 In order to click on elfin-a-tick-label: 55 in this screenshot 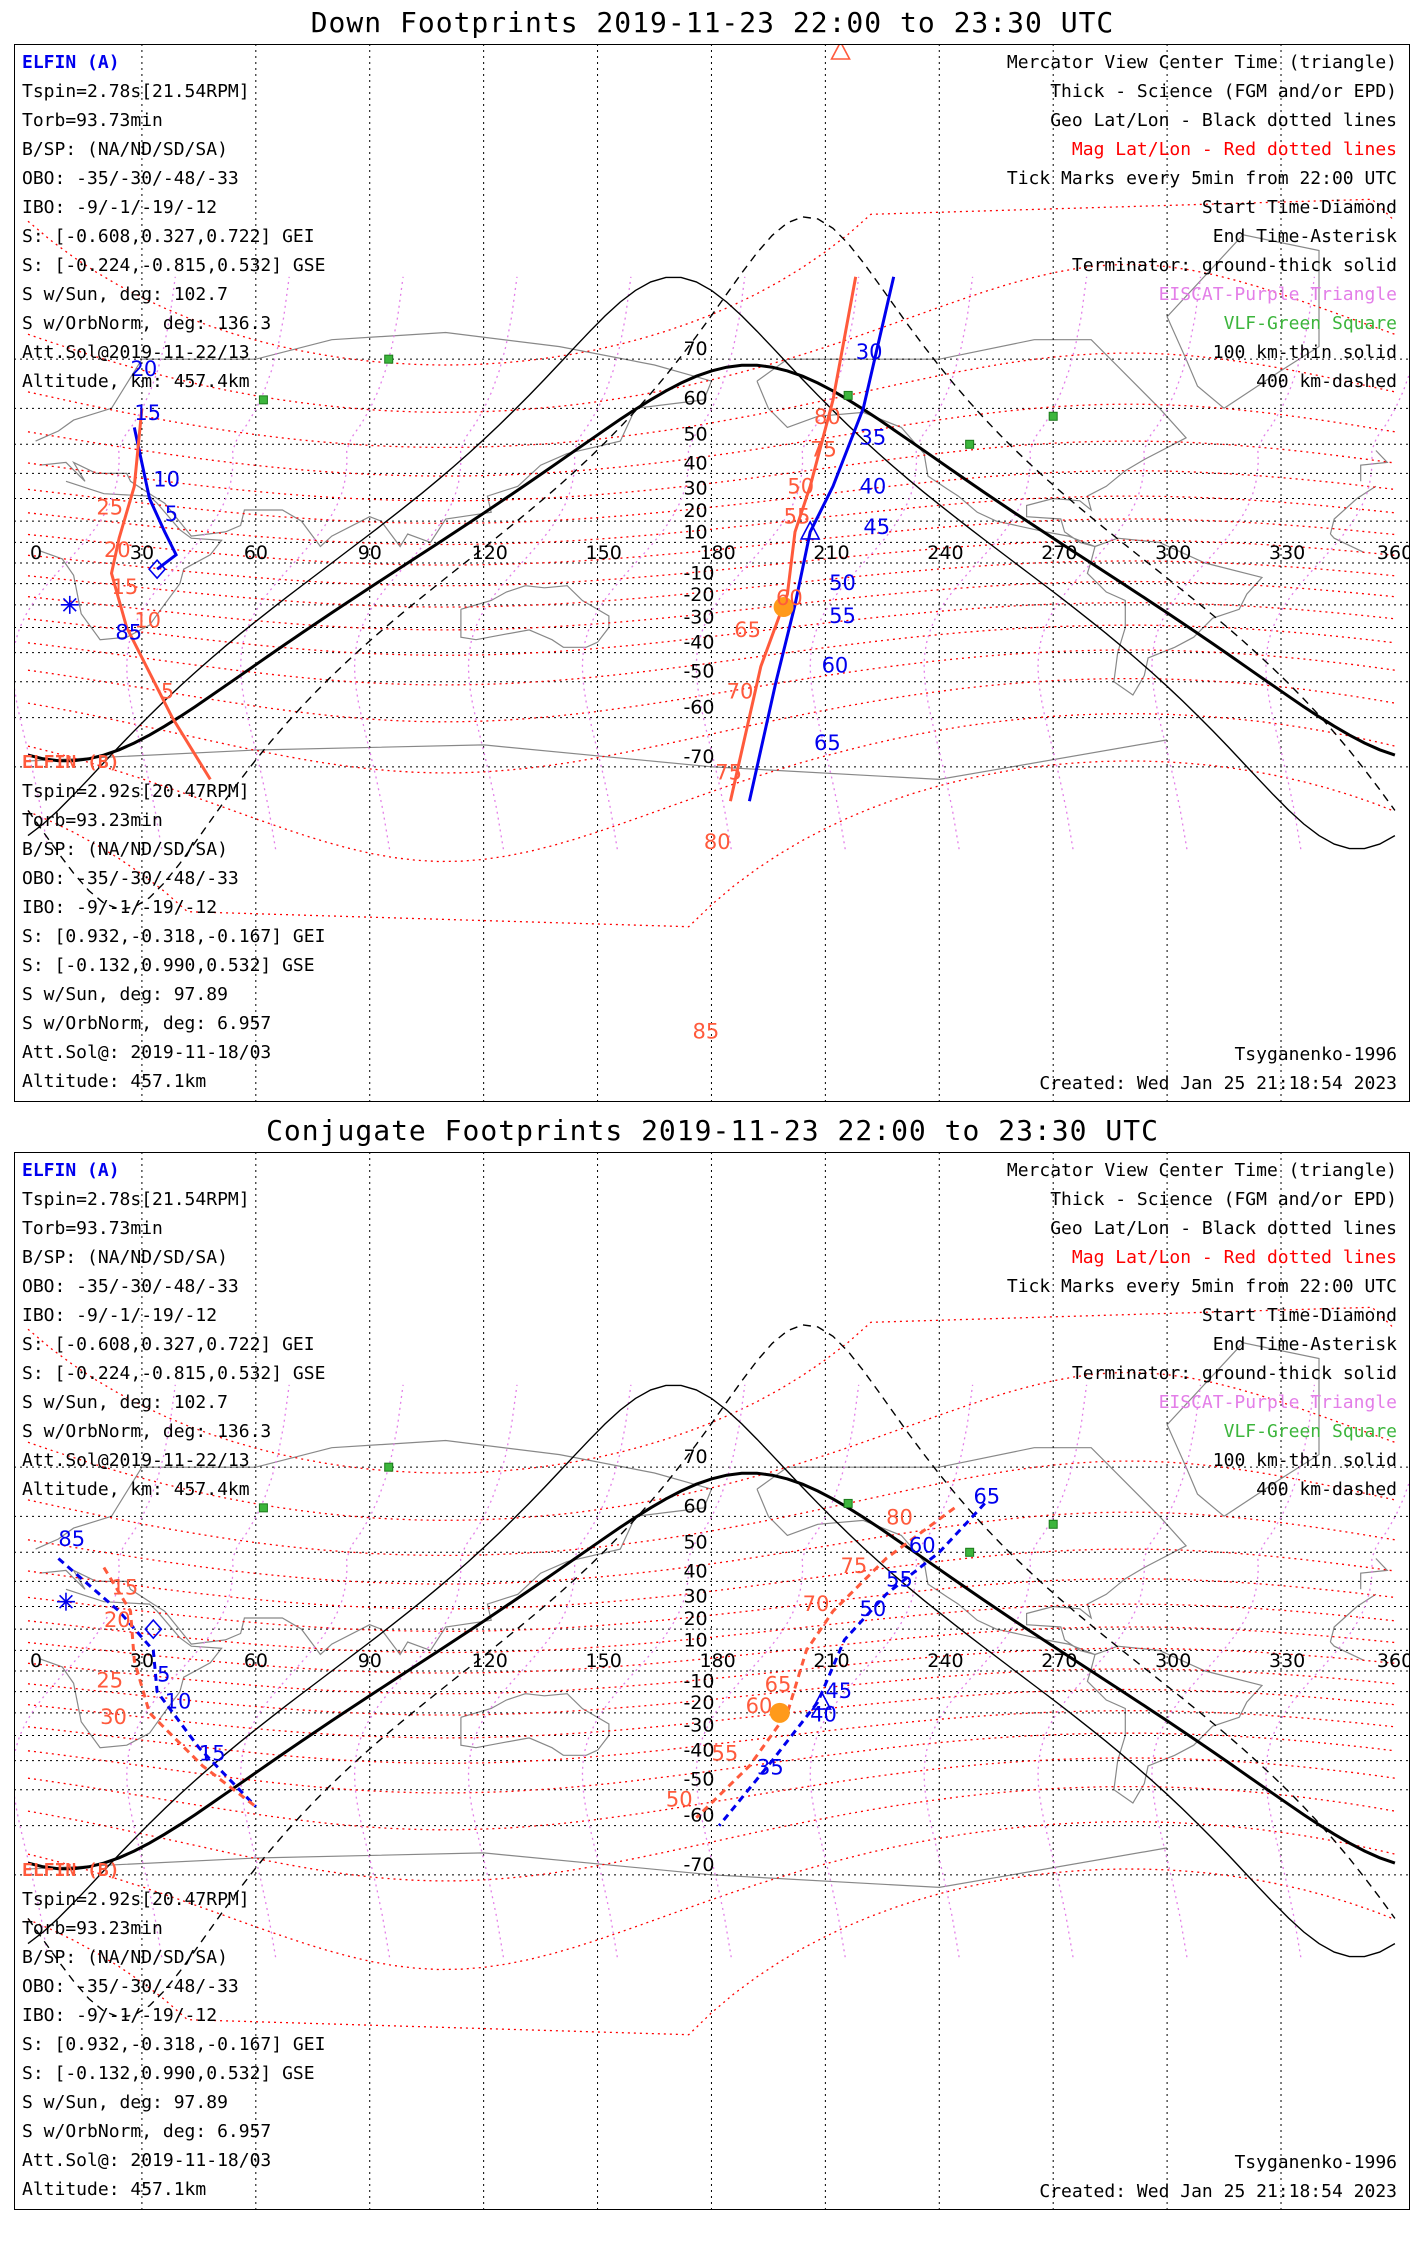, I will do `click(899, 1580)`.